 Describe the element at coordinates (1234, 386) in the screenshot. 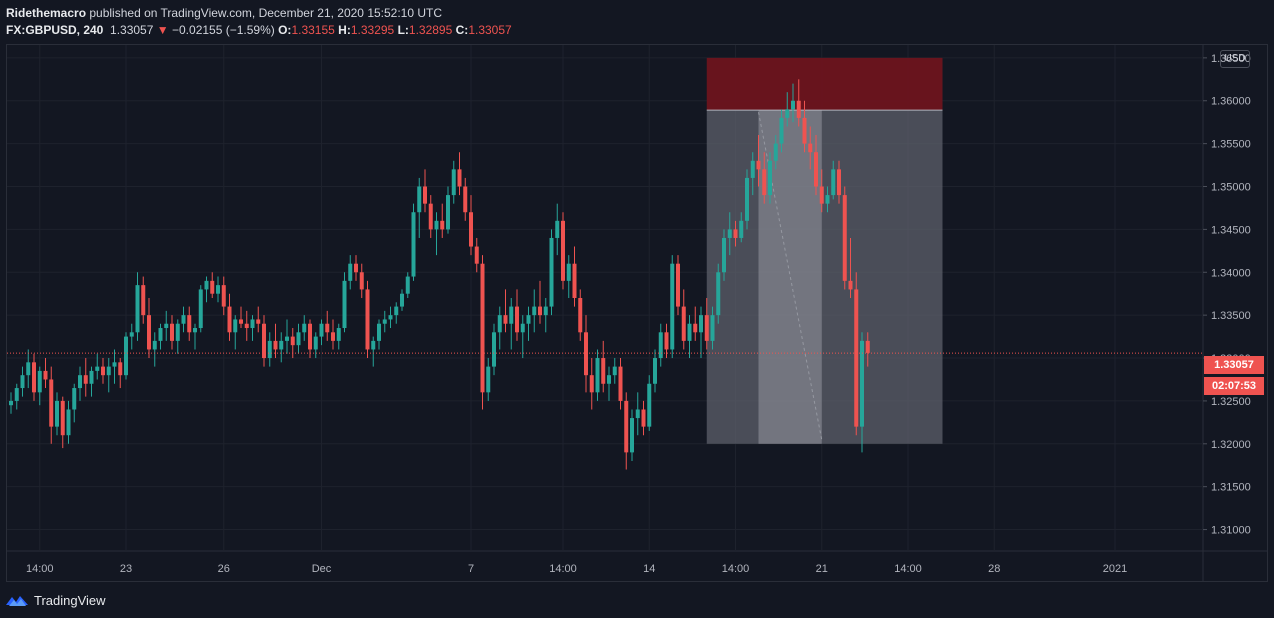

I see `bar-countdown-tag: 02:07:53` at that location.